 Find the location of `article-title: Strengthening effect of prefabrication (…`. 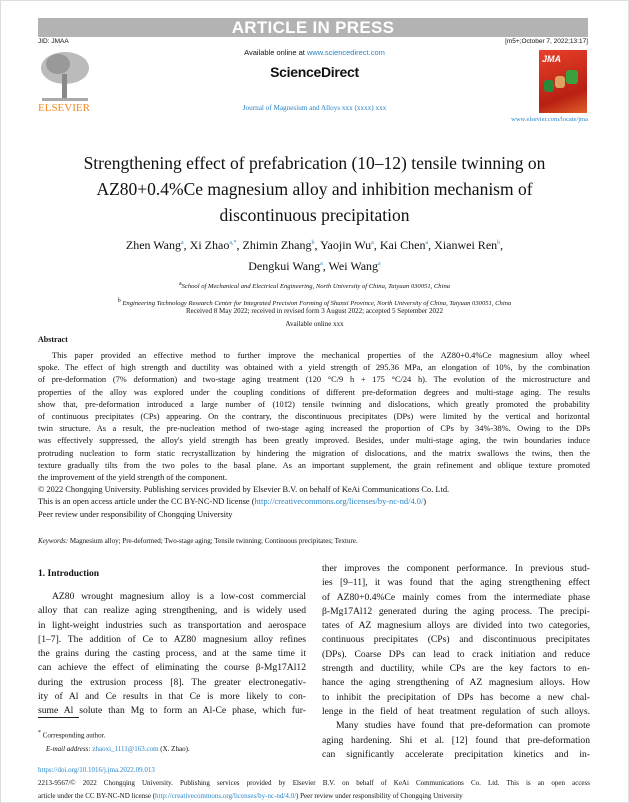

article-title: Strengthening effect of prefabrication (… is located at coordinates (314, 189).